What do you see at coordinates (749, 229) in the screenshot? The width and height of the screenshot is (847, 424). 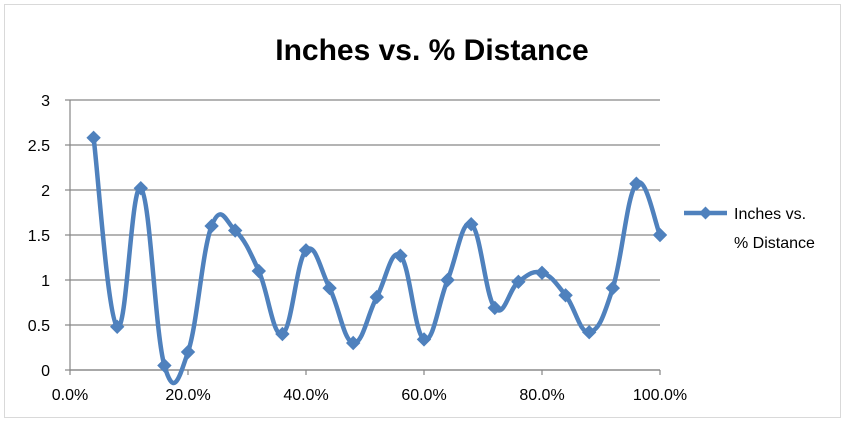 I see `legend: Inches vs. % Distance` at bounding box center [749, 229].